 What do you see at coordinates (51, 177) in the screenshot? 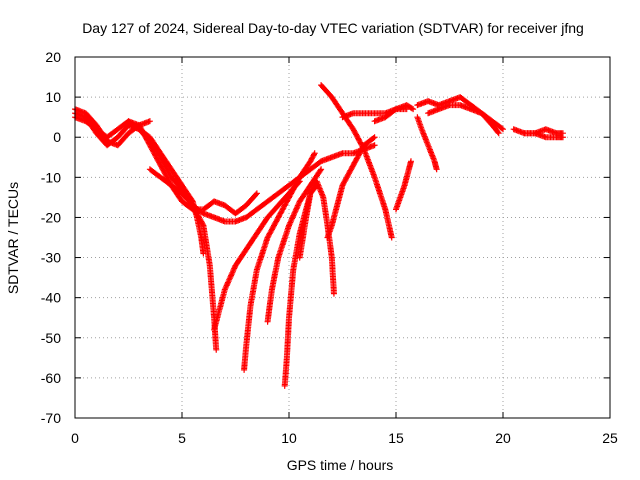
I see `y-tick-label: -10` at bounding box center [51, 177].